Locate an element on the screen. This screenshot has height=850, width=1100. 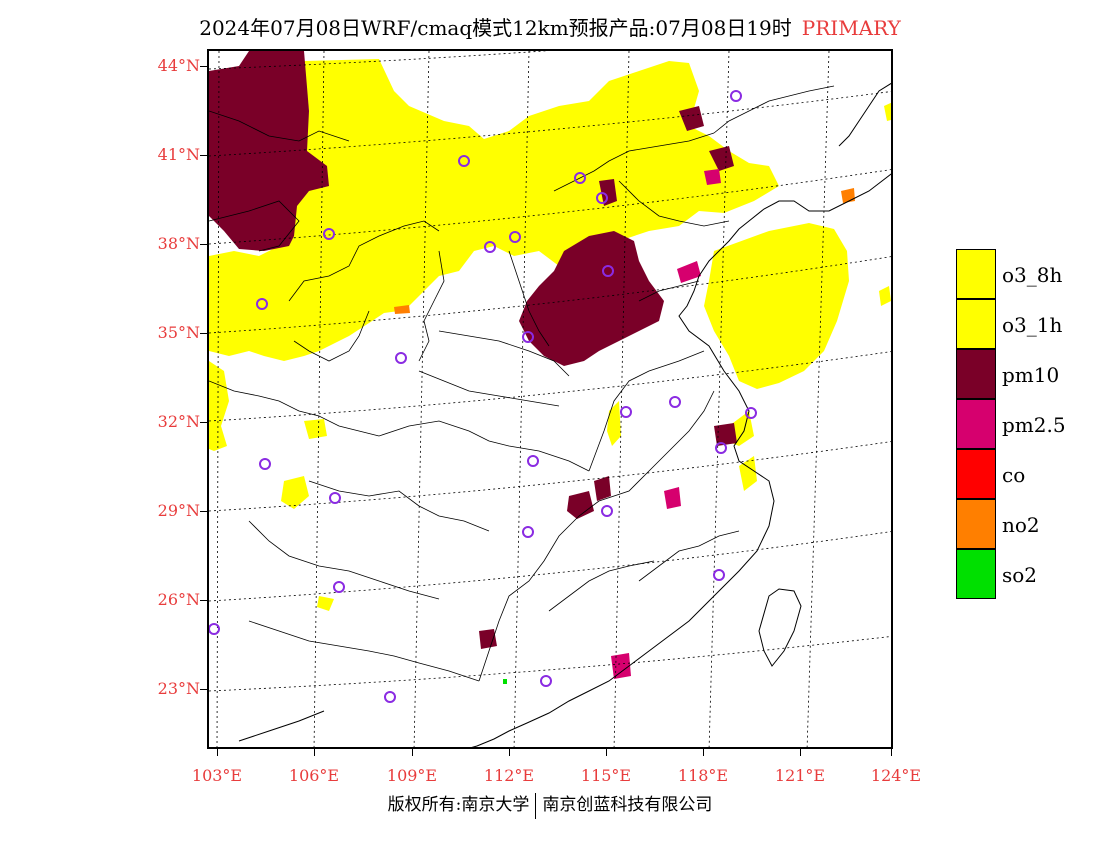
lon-label: 115°E is located at coordinates (606, 775).